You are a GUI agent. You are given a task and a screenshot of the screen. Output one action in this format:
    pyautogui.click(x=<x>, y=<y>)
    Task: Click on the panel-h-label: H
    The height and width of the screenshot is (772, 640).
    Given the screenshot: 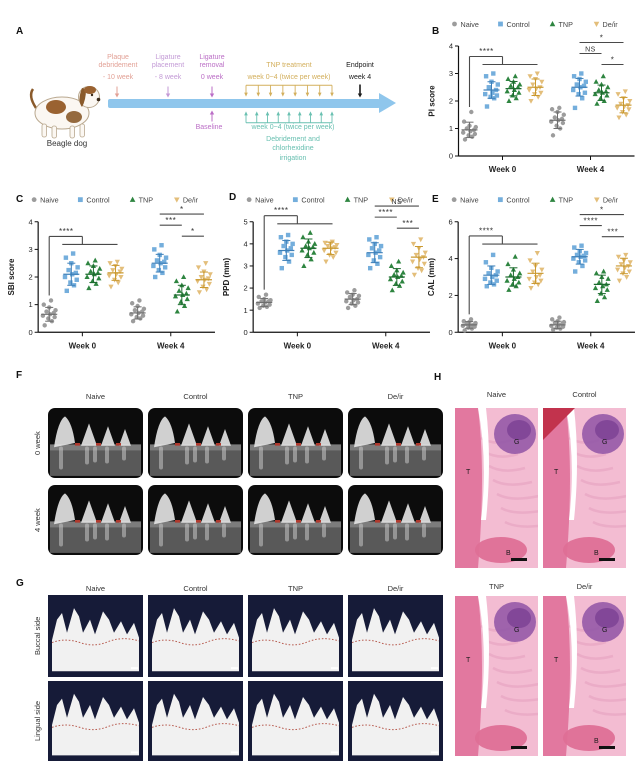 What is the action you would take?
    pyautogui.click(x=438, y=377)
    